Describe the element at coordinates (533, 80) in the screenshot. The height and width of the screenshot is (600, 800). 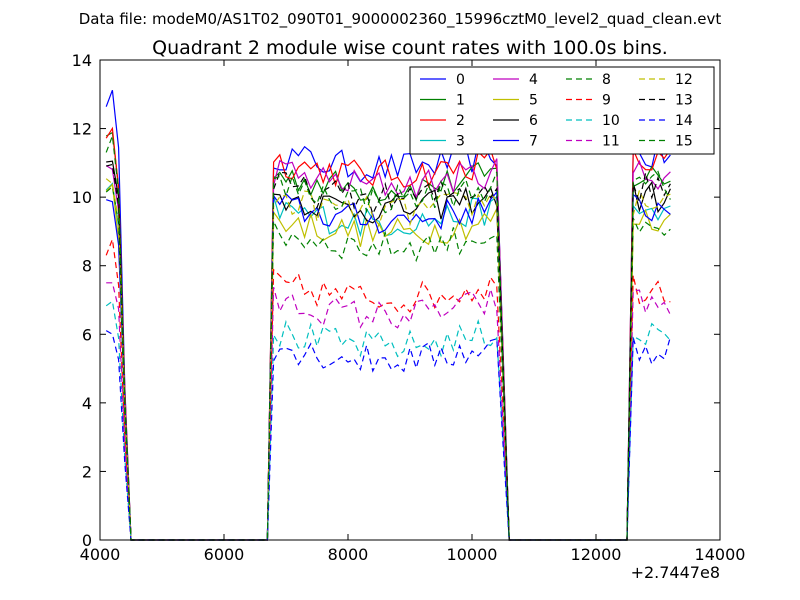
I see `legend-label-4: 4` at that location.